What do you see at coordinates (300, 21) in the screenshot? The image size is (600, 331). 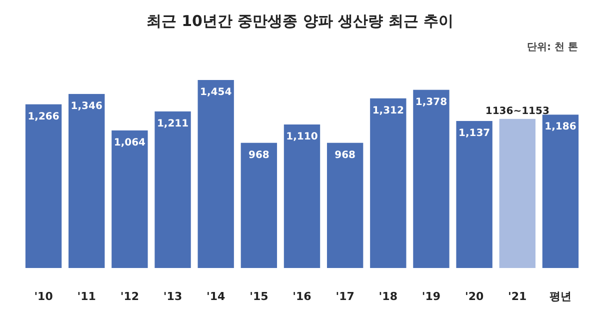 I see `chart-title: 최근 10년간 중만생종 양파 생산량 최근 추이` at bounding box center [300, 21].